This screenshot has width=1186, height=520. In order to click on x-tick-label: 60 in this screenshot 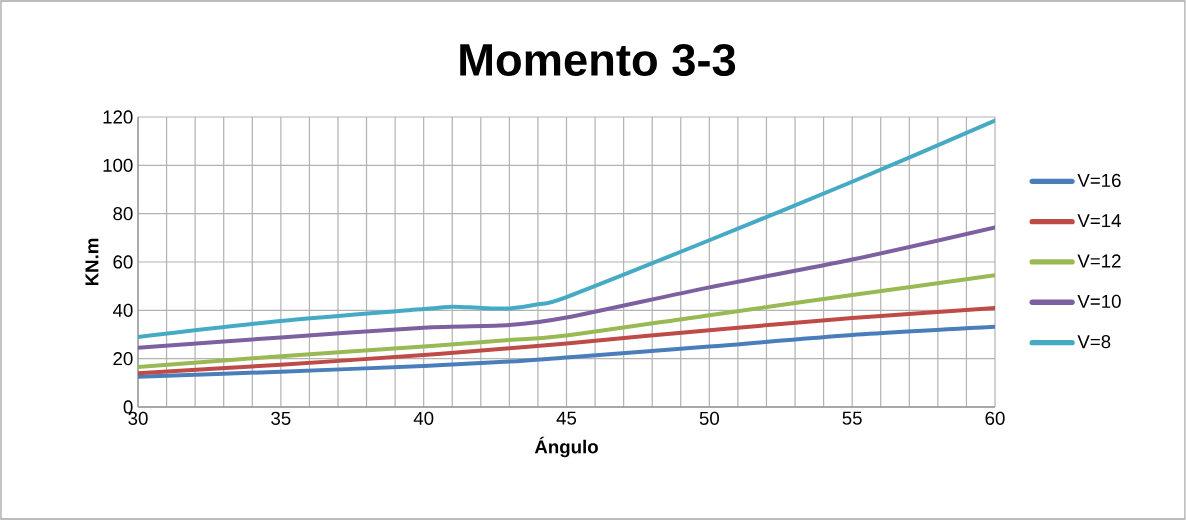, I will do `click(995, 418)`.